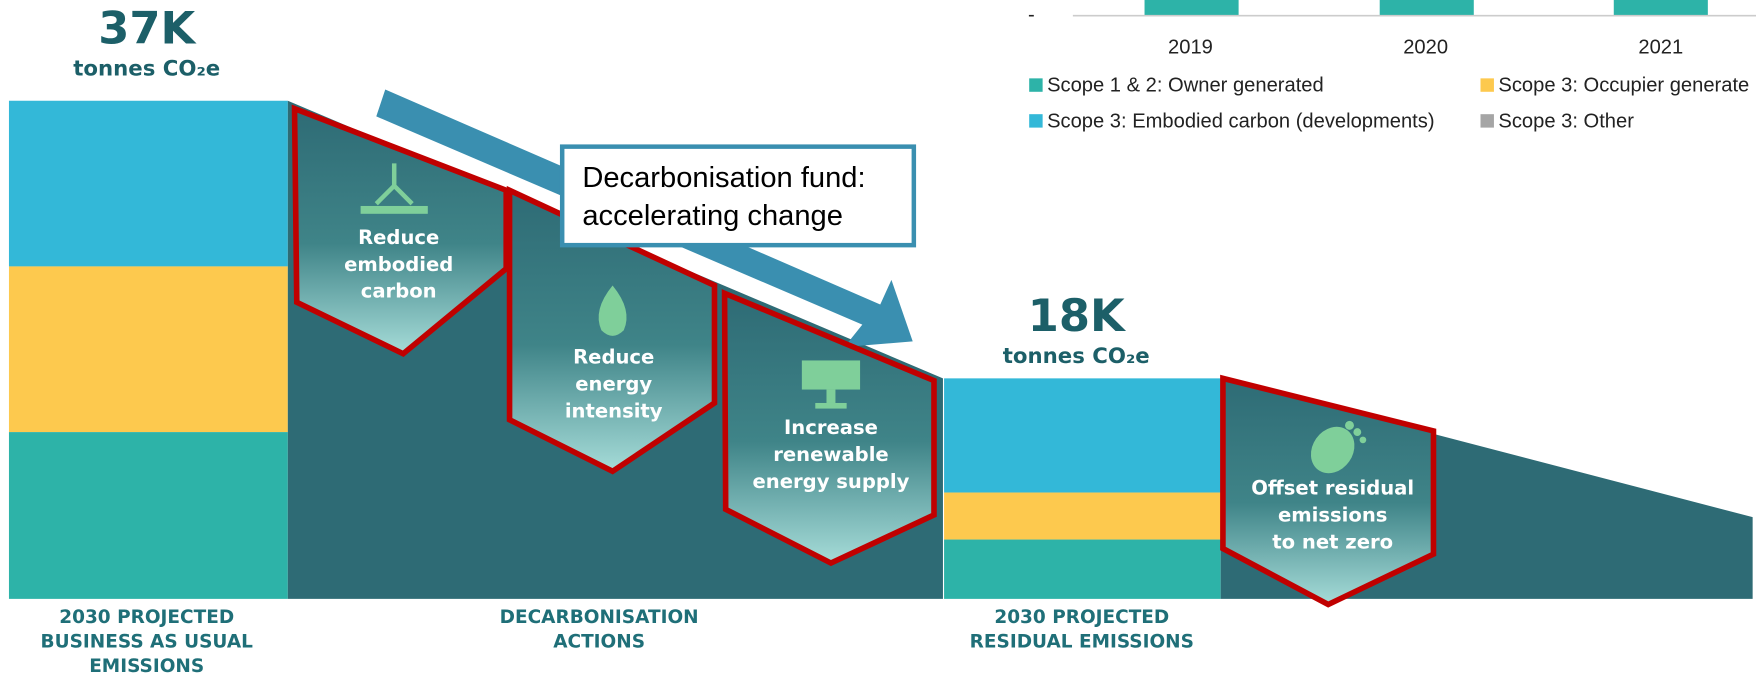  Describe the element at coordinates (1332, 488) in the screenshot. I see `action-label: Offset residual` at that location.